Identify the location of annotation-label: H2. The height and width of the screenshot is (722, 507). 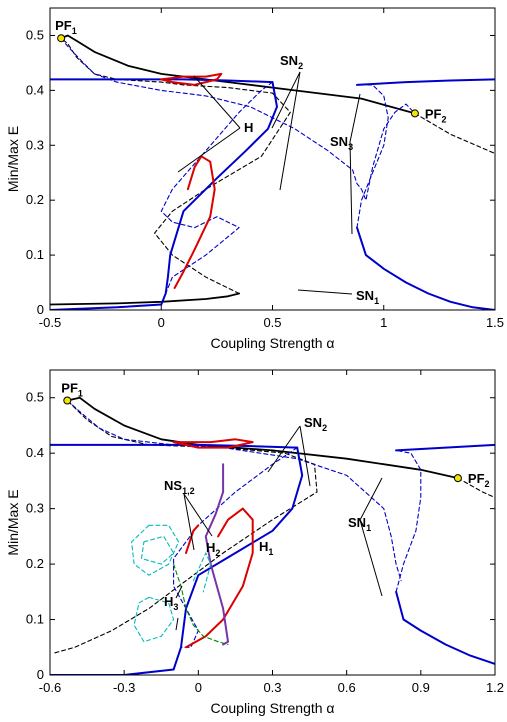
(213, 549).